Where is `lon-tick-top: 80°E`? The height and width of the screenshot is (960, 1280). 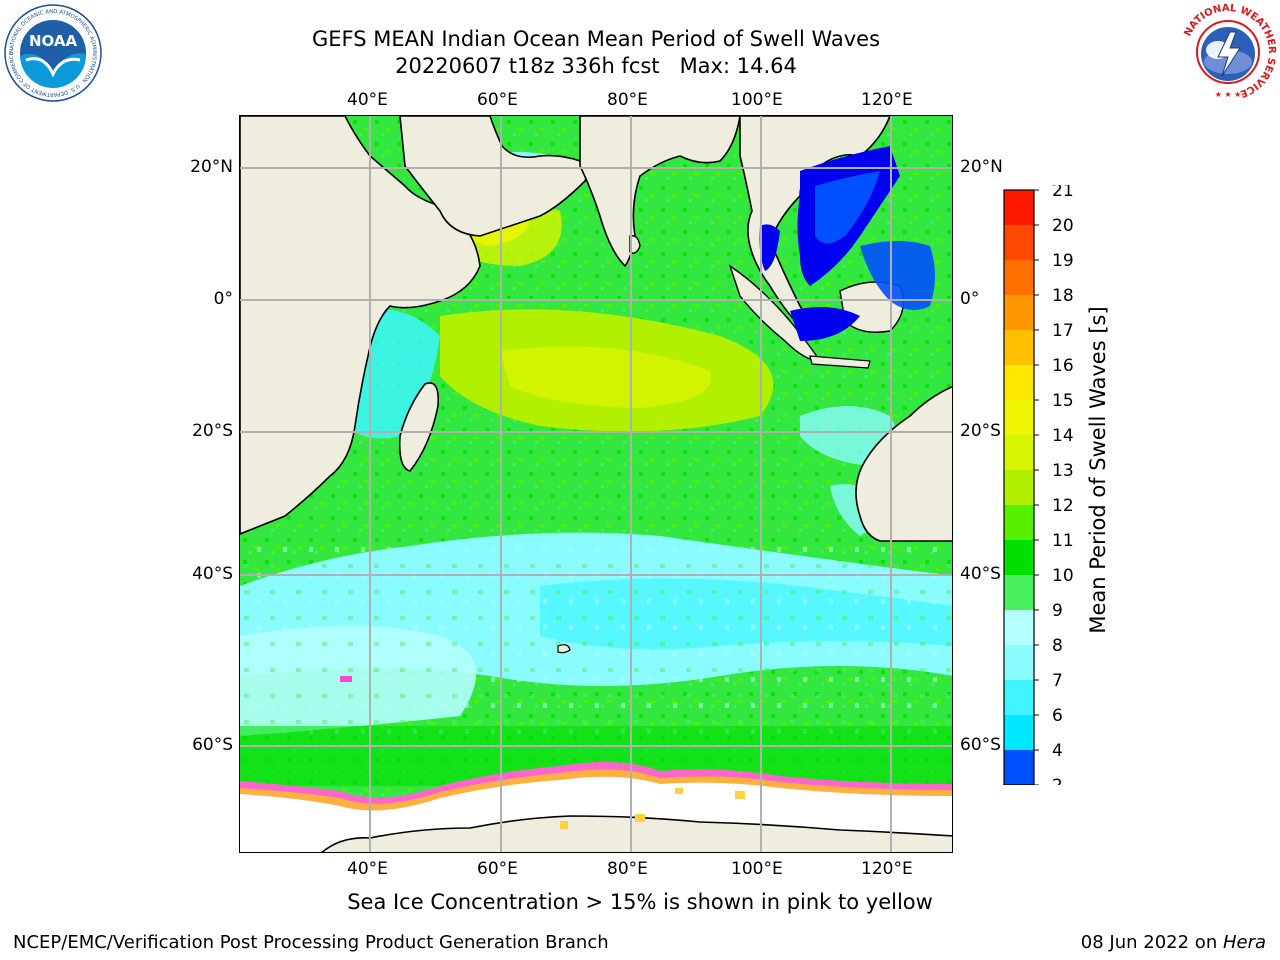
lon-tick-top: 80°E is located at coordinates (627, 100).